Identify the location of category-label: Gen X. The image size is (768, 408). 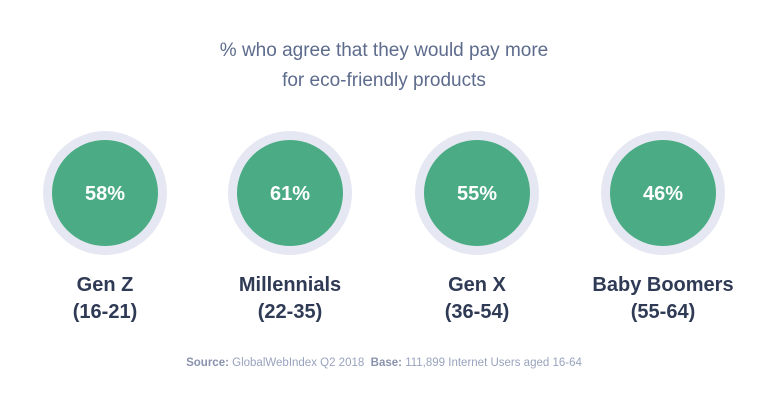
(477, 285).